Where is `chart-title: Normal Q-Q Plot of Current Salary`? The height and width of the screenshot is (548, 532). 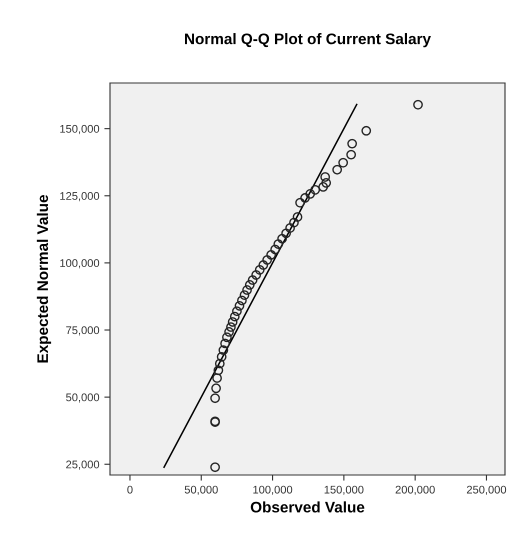 chart-title: Normal Q-Q Plot of Current Salary is located at coordinates (308, 40).